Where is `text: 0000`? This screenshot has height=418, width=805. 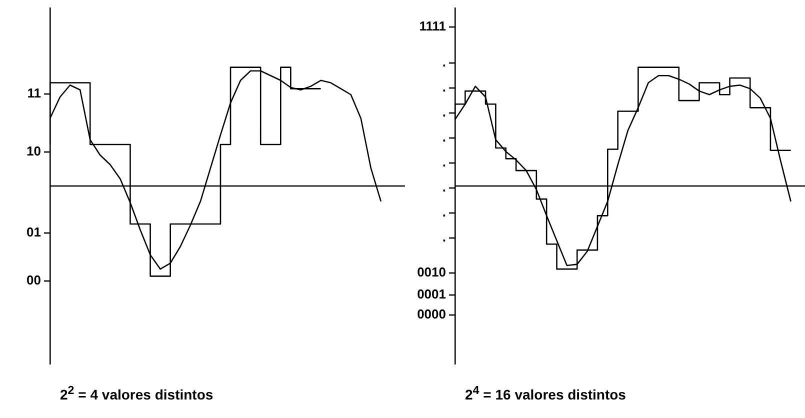 text: 0000 is located at coordinates (431, 314).